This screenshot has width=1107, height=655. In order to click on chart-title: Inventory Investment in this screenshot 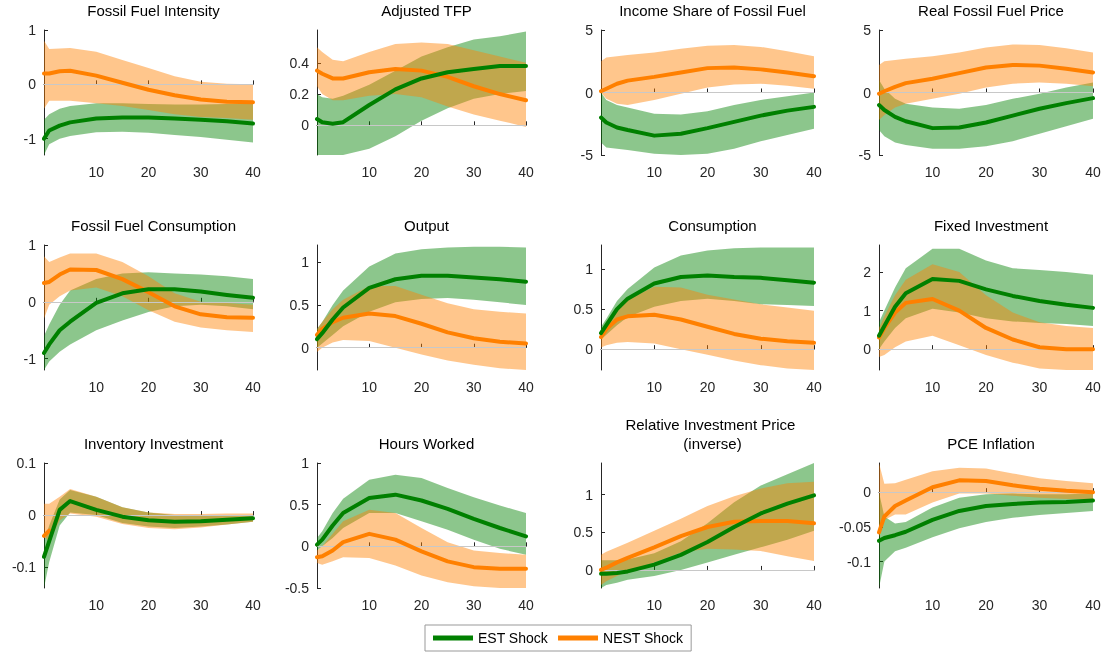, I will do `click(153, 443)`.